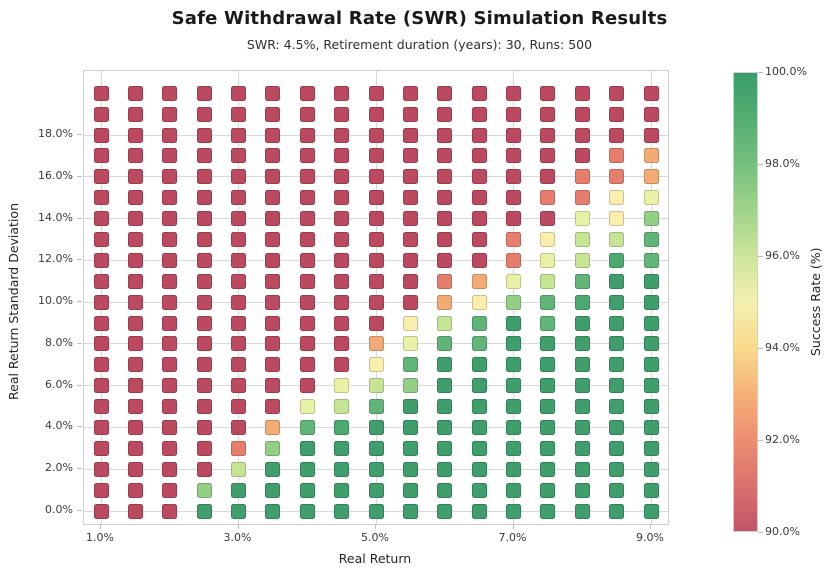 The image size is (839, 581). What do you see at coordinates (548, 448) in the screenshot?
I see `marker-r7.5-sd3` at bounding box center [548, 448].